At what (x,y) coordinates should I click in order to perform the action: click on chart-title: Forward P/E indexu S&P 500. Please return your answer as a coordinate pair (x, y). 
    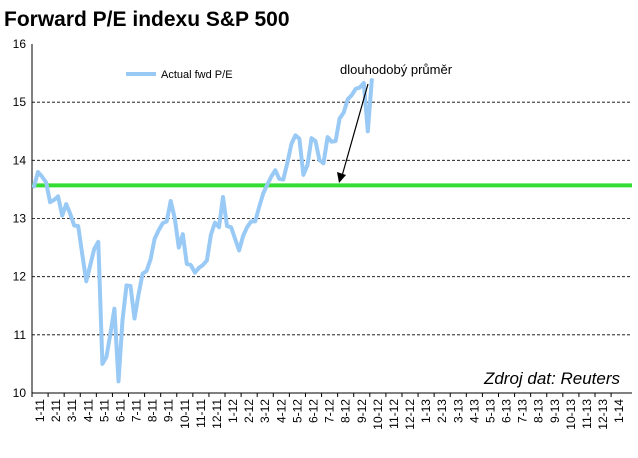
    Looking at the image, I should click on (147, 19).